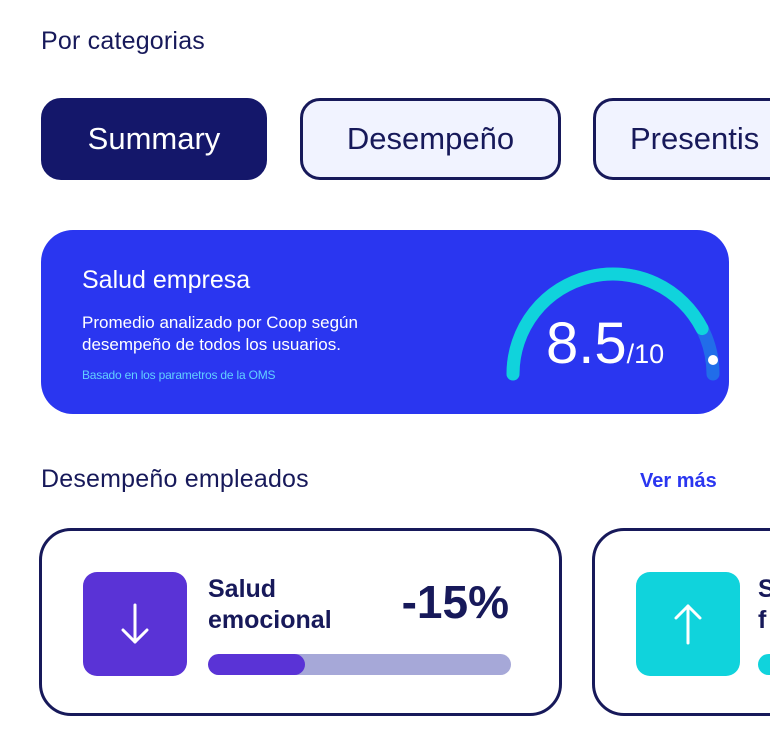  What do you see at coordinates (678, 481) in the screenshot?
I see `see-more-link: Ver más` at bounding box center [678, 481].